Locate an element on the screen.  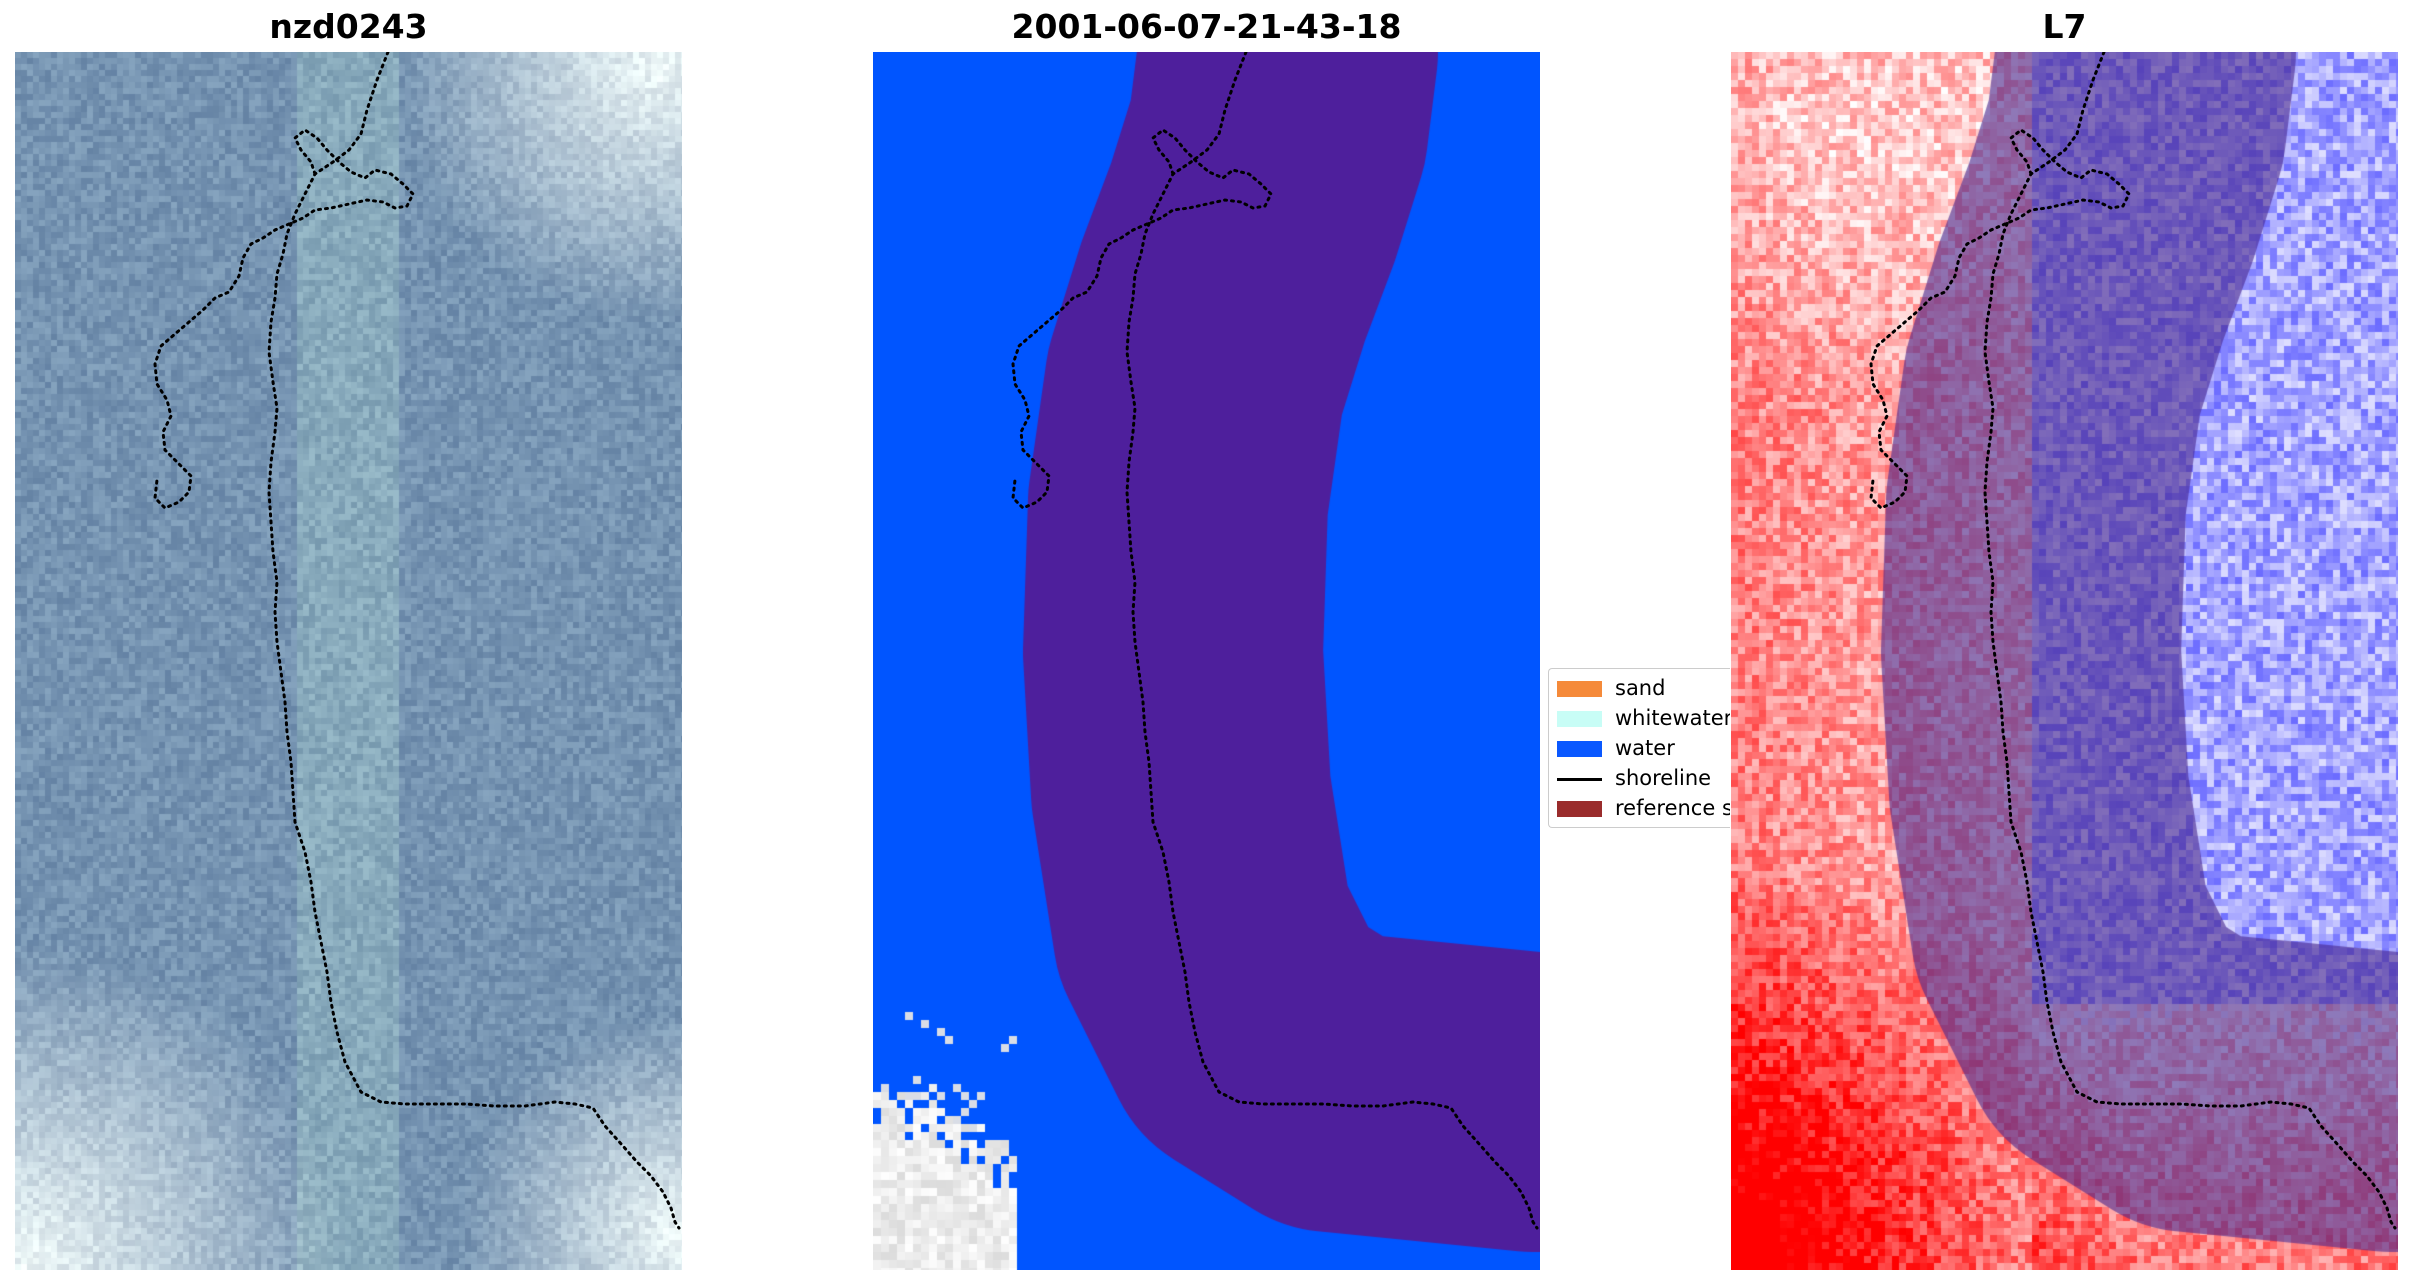
legend-swatch-reference-buffer is located at coordinates (1579, 809).